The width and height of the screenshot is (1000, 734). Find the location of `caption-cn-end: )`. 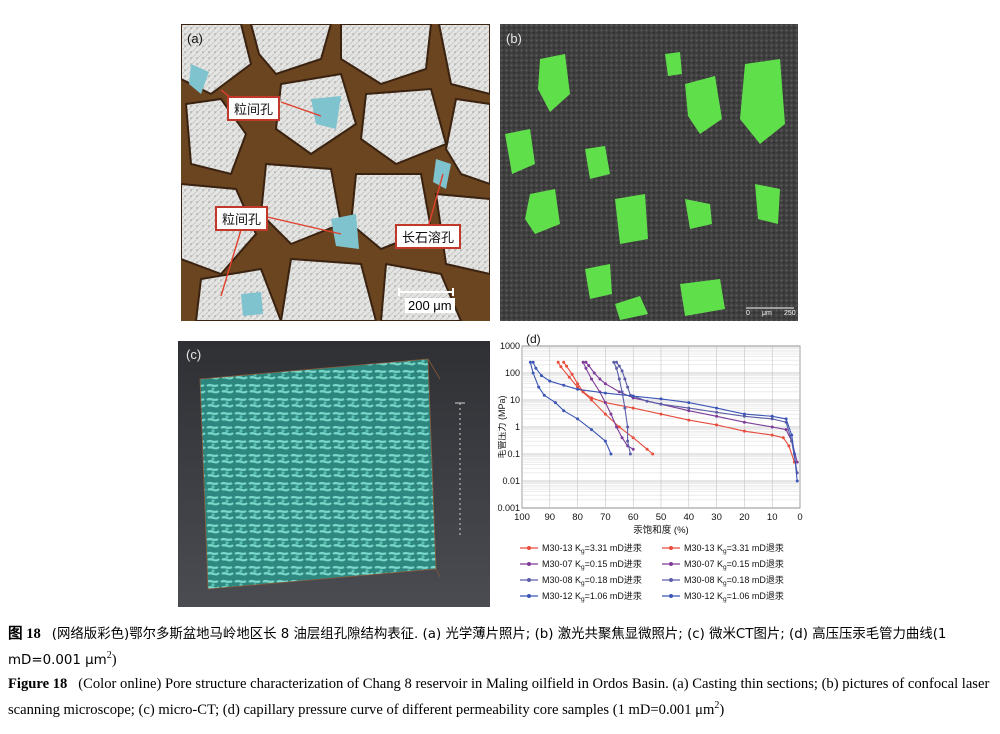

caption-cn-end: ) is located at coordinates (114, 659).